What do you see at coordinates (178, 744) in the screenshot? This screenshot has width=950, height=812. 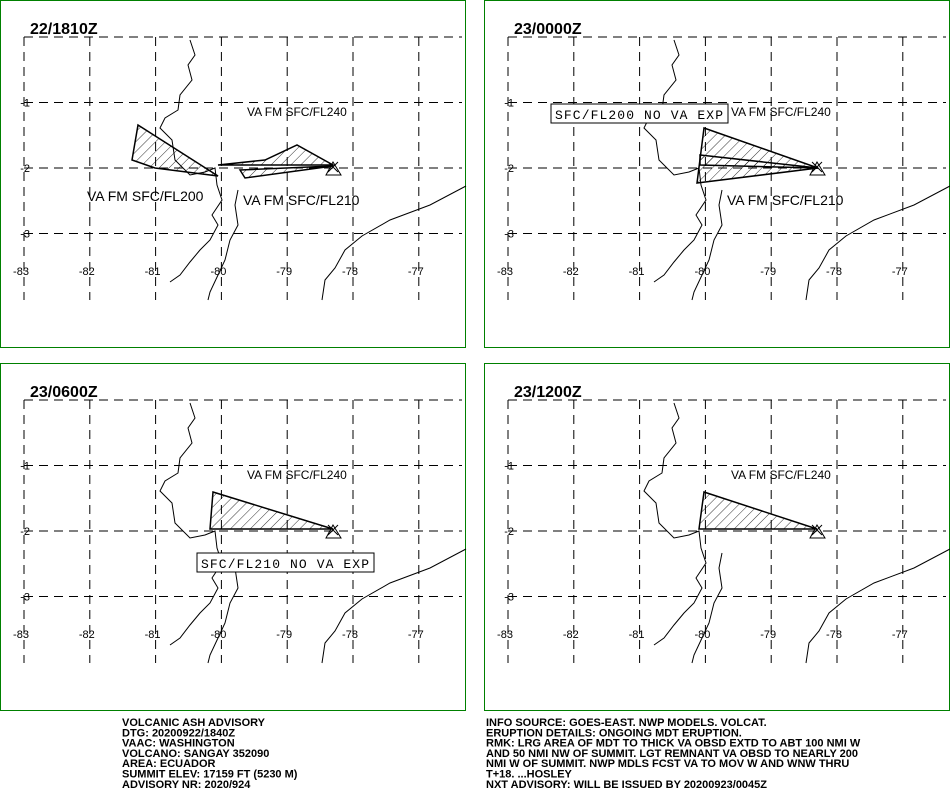 I see `footer-line: VAAC: WASHINGTON` at bounding box center [178, 744].